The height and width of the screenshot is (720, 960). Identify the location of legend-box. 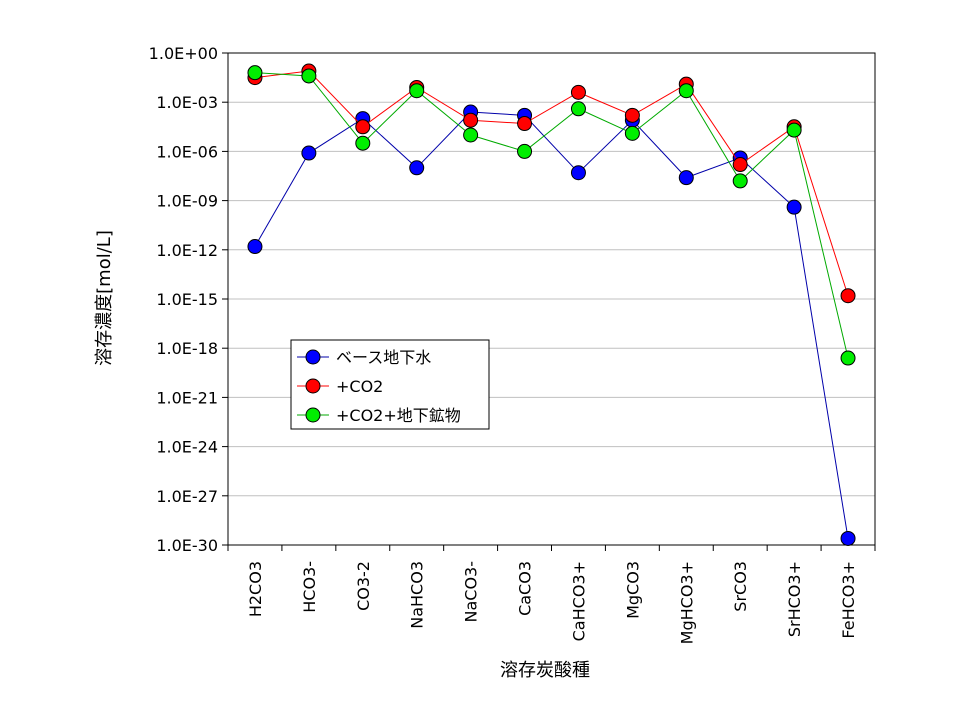
(390, 384).